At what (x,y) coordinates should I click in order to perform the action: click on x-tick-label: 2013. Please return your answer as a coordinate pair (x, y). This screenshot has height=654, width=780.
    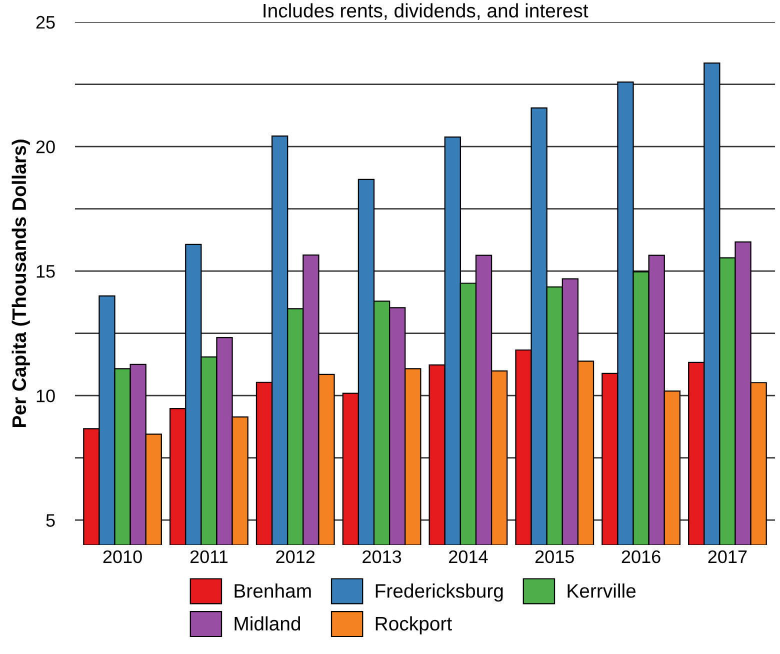
    Looking at the image, I should click on (382, 557).